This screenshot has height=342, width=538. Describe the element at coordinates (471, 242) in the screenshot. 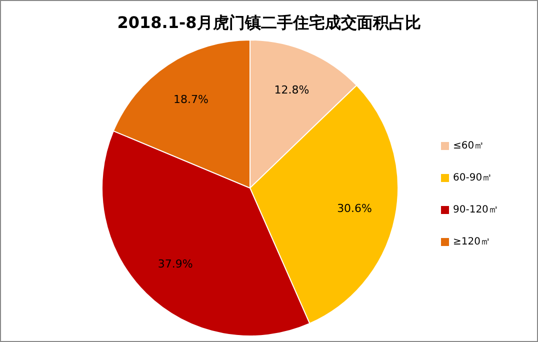

I see `legend-label: ≥120㎡` at that location.